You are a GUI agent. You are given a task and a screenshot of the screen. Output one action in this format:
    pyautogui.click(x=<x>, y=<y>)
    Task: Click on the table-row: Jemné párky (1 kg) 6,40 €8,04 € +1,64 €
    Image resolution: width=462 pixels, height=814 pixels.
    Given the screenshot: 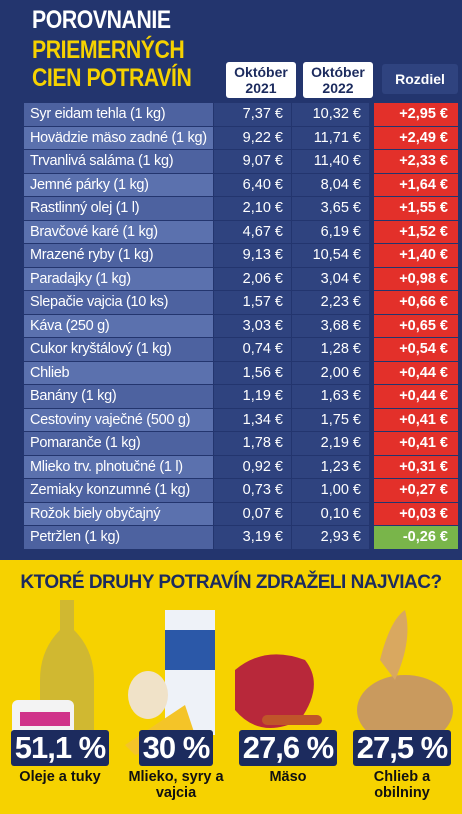 What is the action you would take?
    pyautogui.click(x=241, y=185)
    